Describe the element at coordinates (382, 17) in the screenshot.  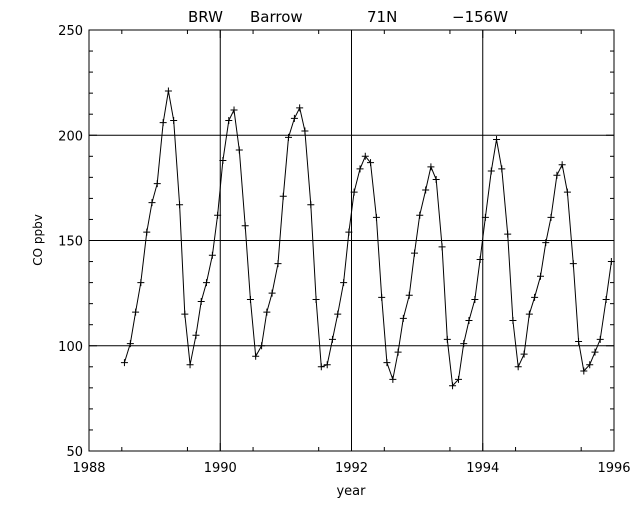
I see `title-latitude: 71N` at that location.